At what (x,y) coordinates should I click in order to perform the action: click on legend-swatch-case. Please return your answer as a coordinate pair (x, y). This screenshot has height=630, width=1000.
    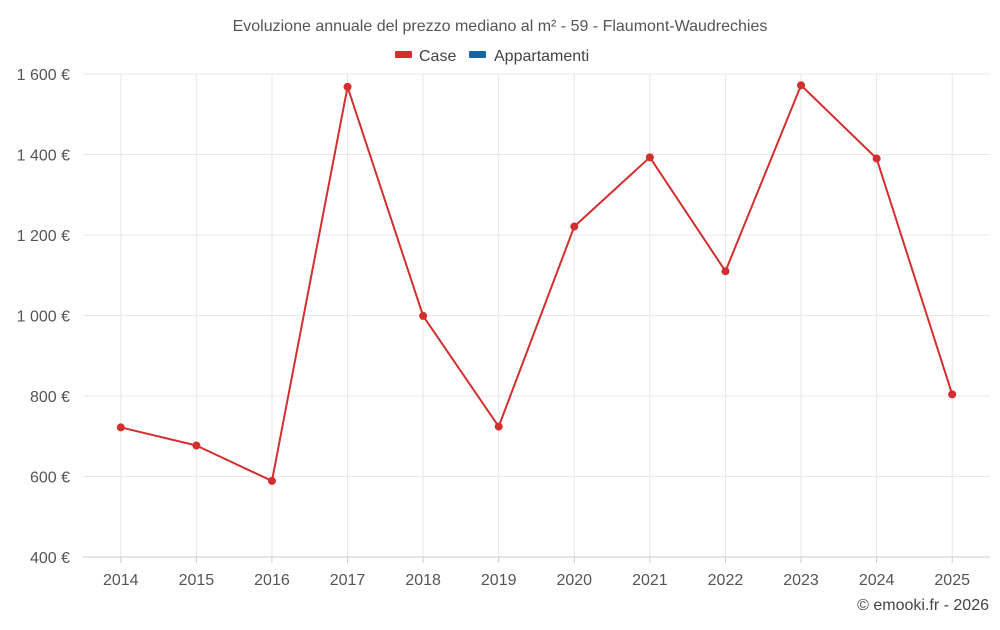
    Looking at the image, I should click on (403, 54).